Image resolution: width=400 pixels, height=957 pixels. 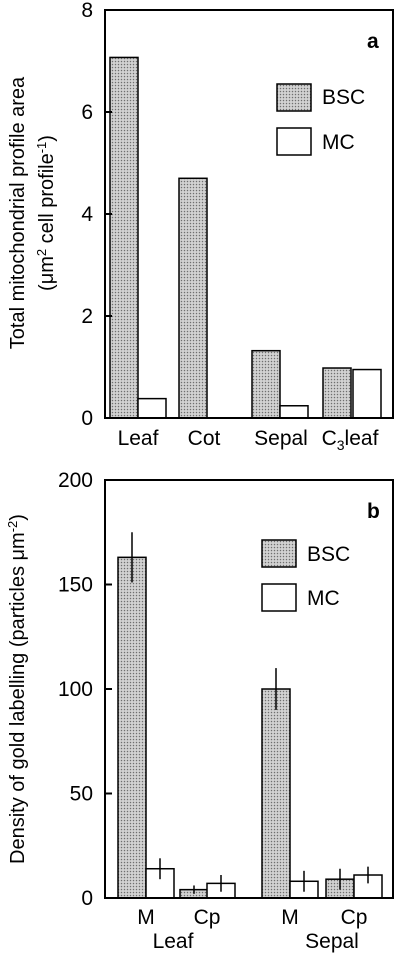 What do you see at coordinates (290, 917) in the screenshot?
I see `panel-b-xtick-label-m-sepal: M` at bounding box center [290, 917].